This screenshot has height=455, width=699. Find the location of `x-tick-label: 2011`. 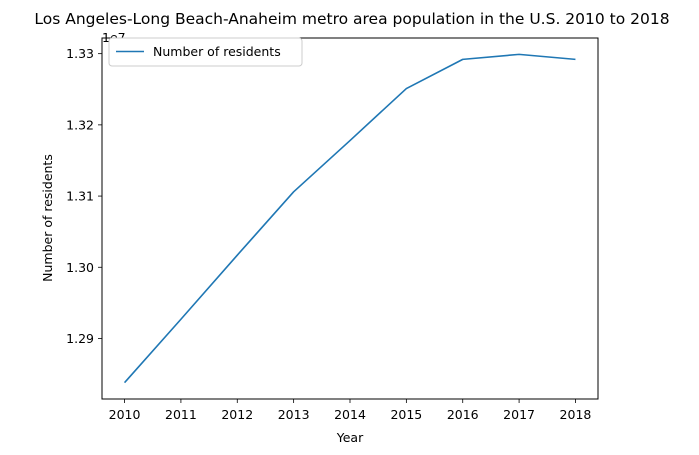

x-tick-label: 2011 is located at coordinates (181, 414).